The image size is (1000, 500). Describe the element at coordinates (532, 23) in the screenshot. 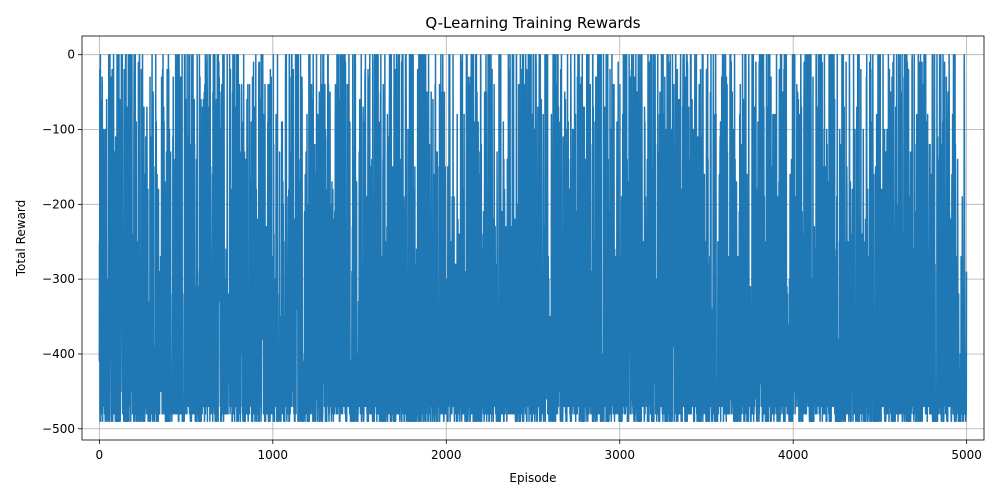

I see `chart-title: Q-Learning Training Rewards` at that location.